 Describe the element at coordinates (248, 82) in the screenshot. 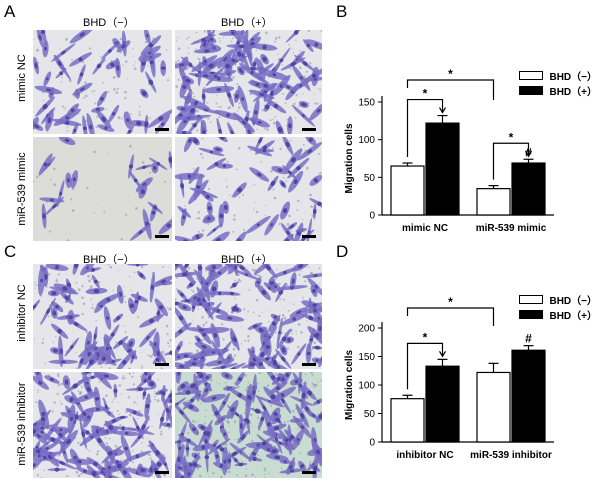

I see `micrograph-a-mimicnc-bhd-plus` at that location.